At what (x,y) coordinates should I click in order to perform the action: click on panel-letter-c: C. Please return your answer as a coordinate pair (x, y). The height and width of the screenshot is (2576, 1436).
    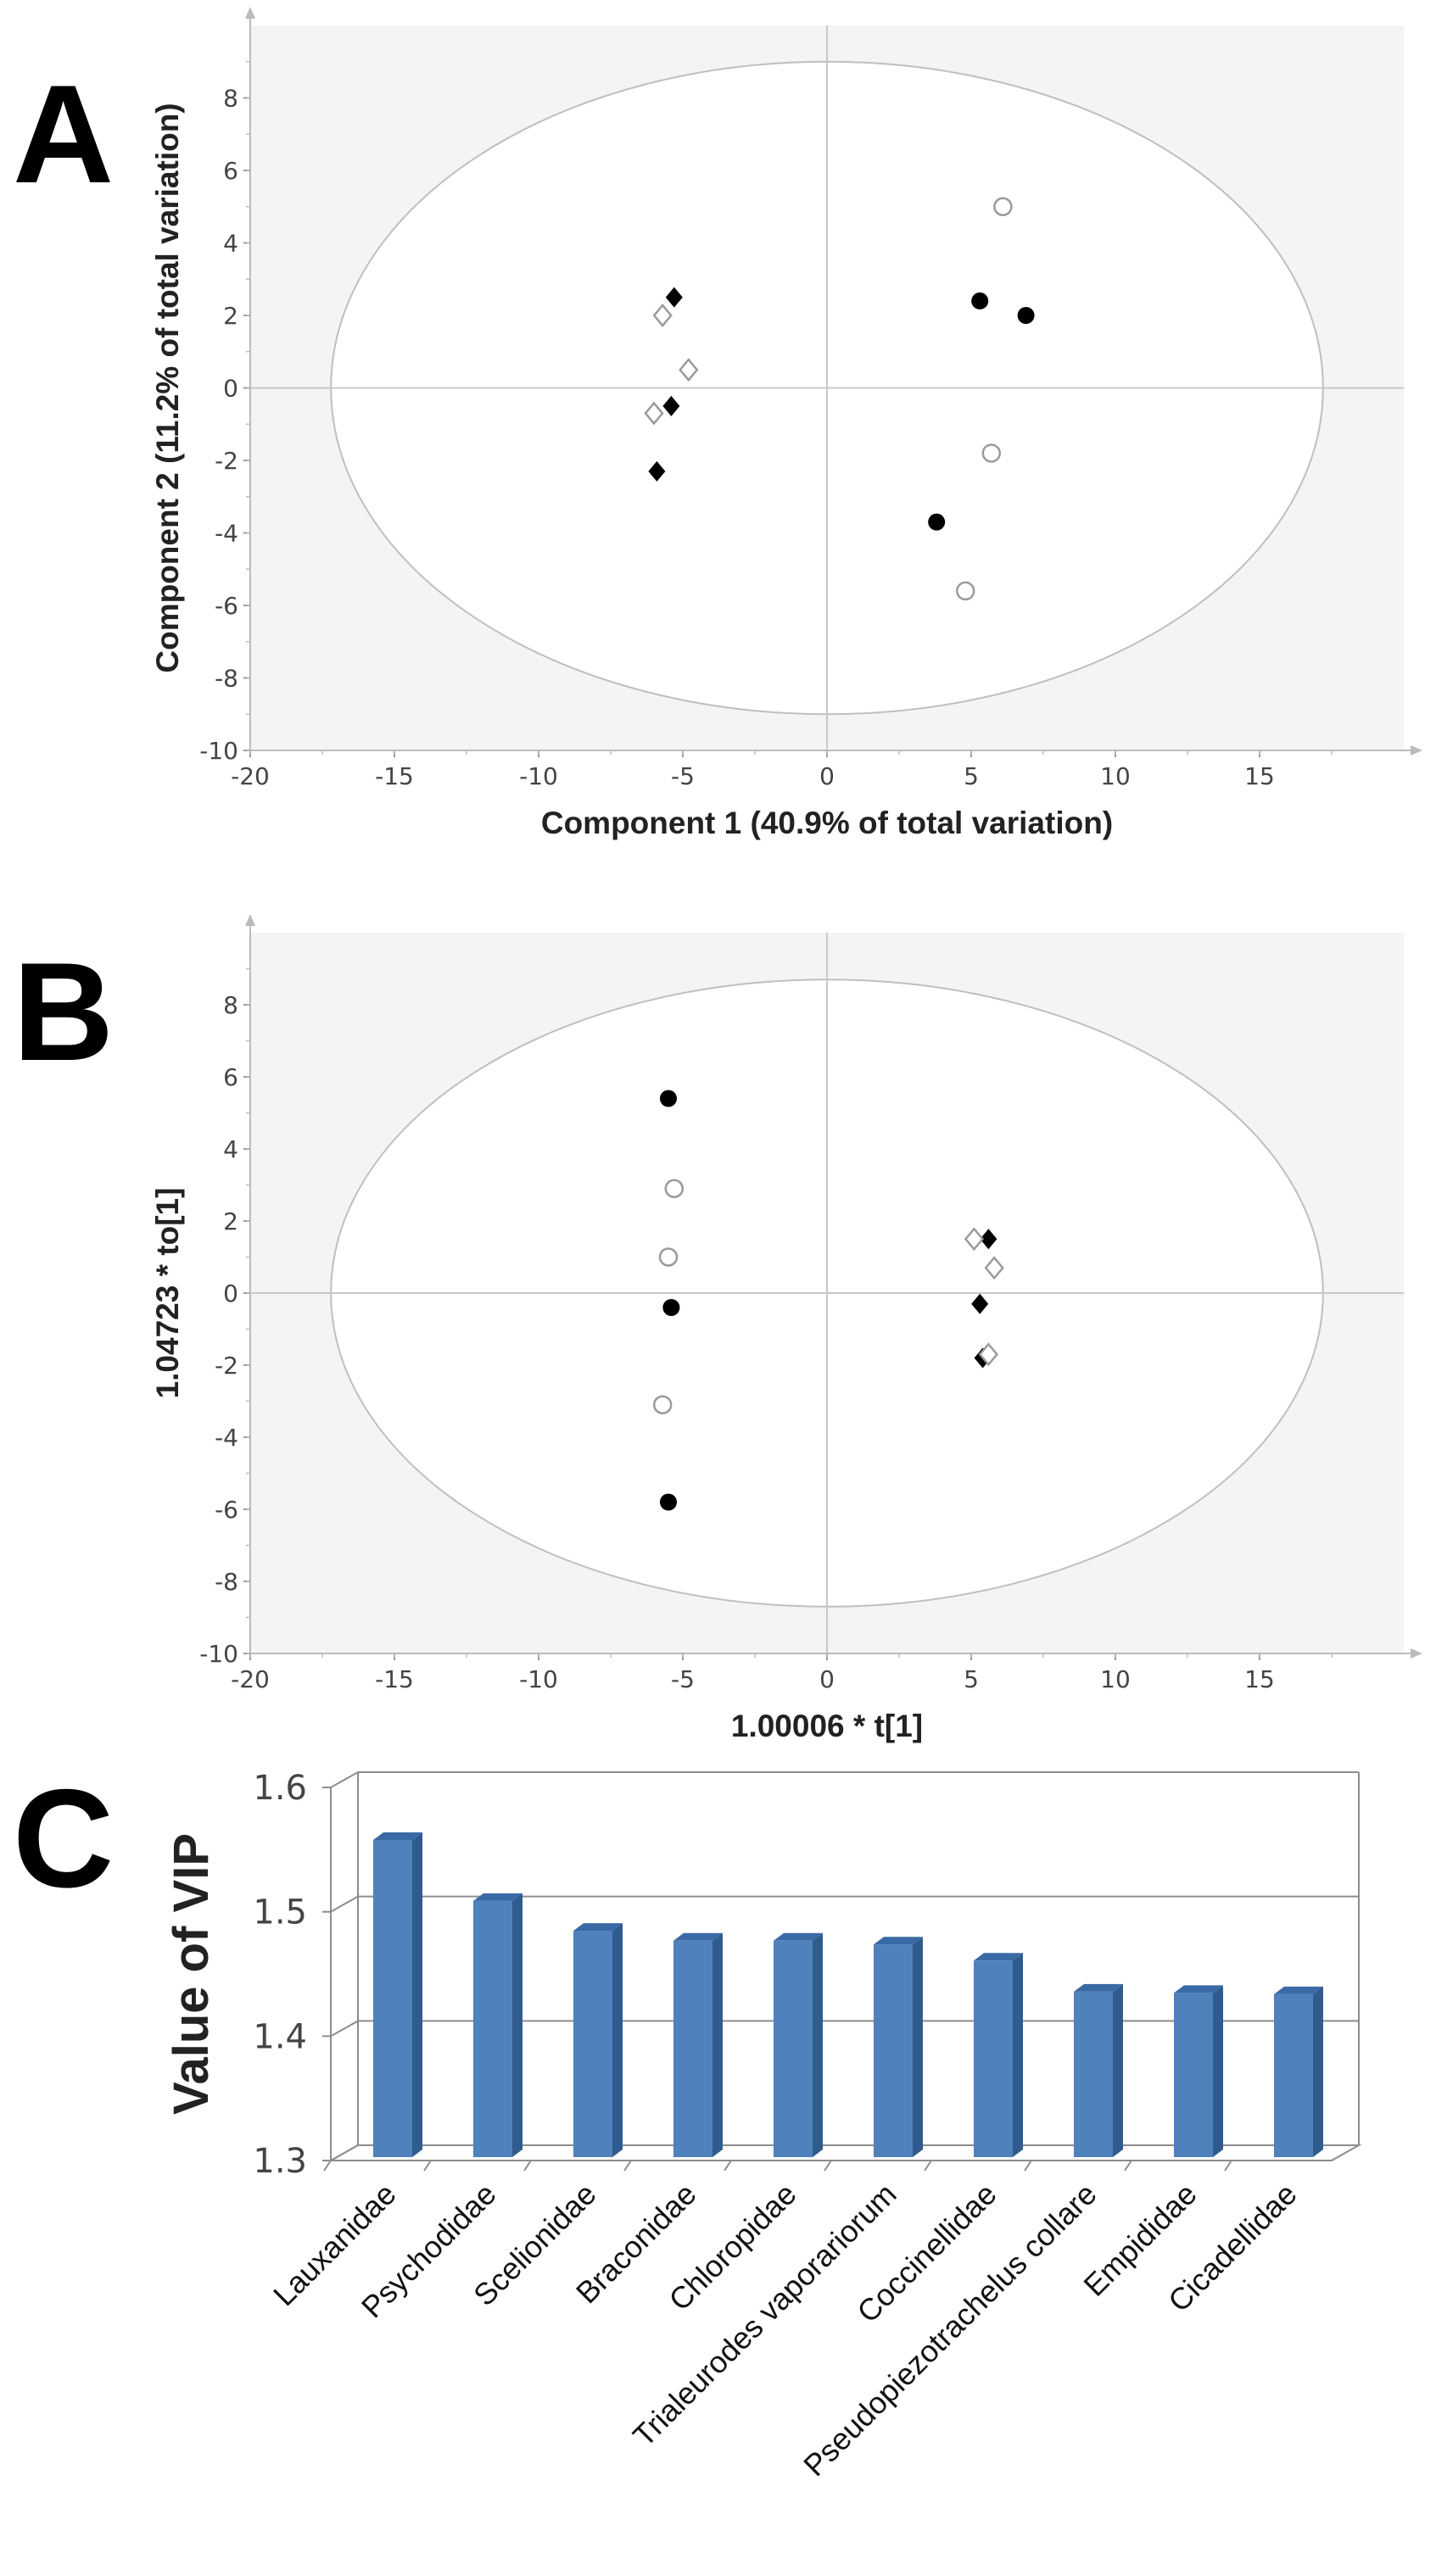
    Looking at the image, I should click on (63, 1838).